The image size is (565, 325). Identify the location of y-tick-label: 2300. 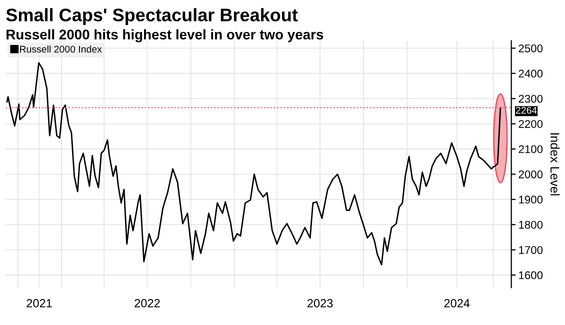
(530, 98).